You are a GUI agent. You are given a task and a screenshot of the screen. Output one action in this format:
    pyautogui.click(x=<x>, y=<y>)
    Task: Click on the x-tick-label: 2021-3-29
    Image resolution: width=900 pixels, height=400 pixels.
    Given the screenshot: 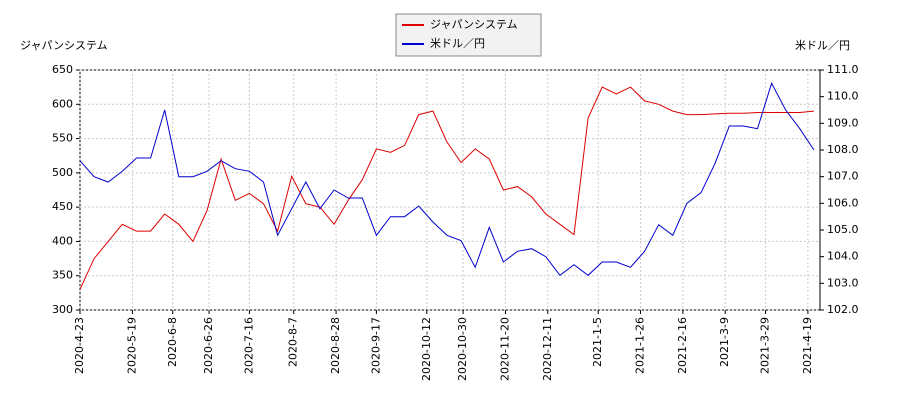 What is the action you would take?
    pyautogui.click(x=765, y=345)
    